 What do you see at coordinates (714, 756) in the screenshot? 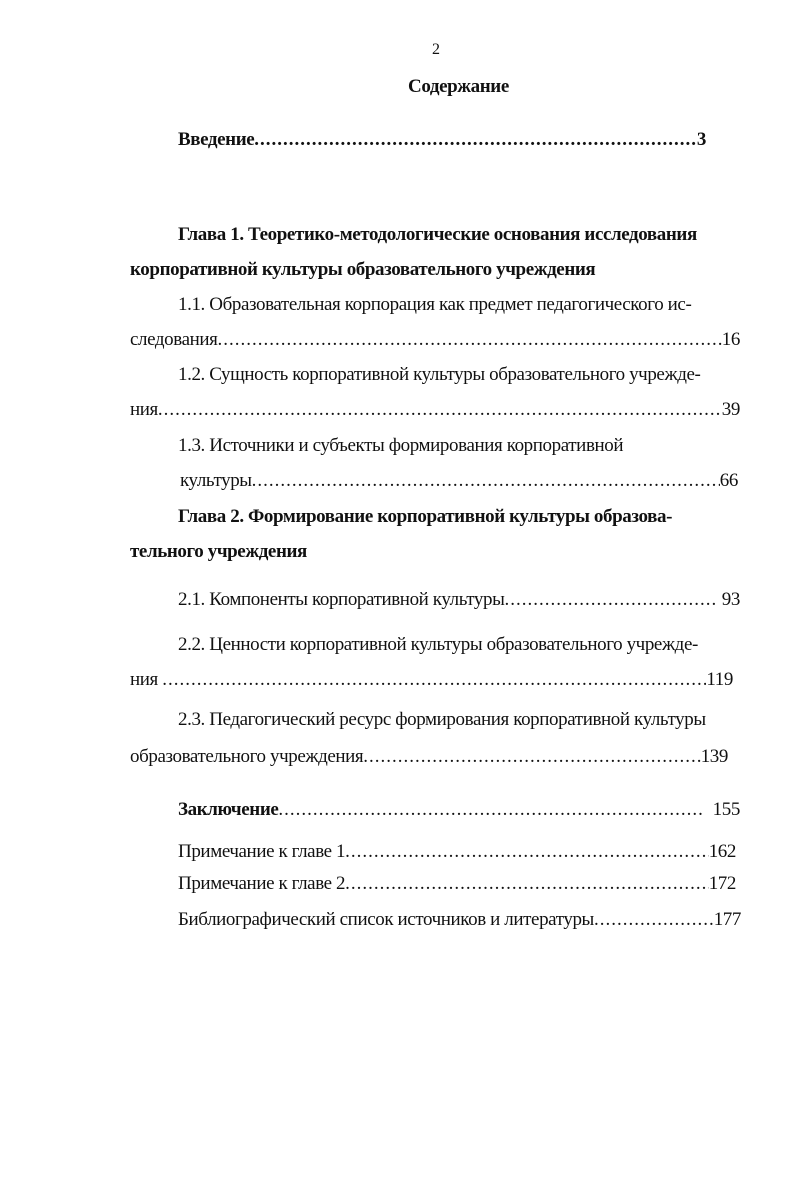
I see `toc-page: 139` at bounding box center [714, 756].